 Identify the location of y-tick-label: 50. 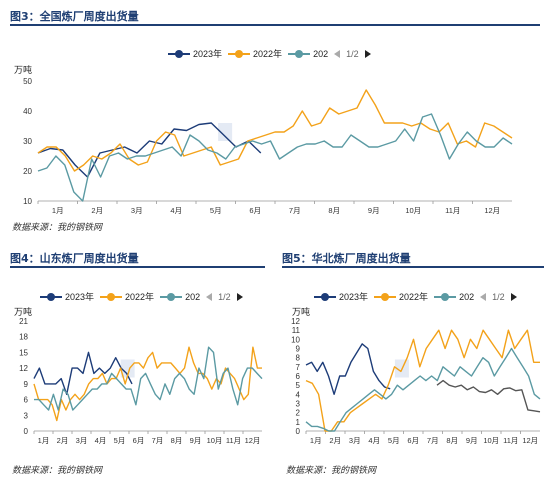
(27, 81).